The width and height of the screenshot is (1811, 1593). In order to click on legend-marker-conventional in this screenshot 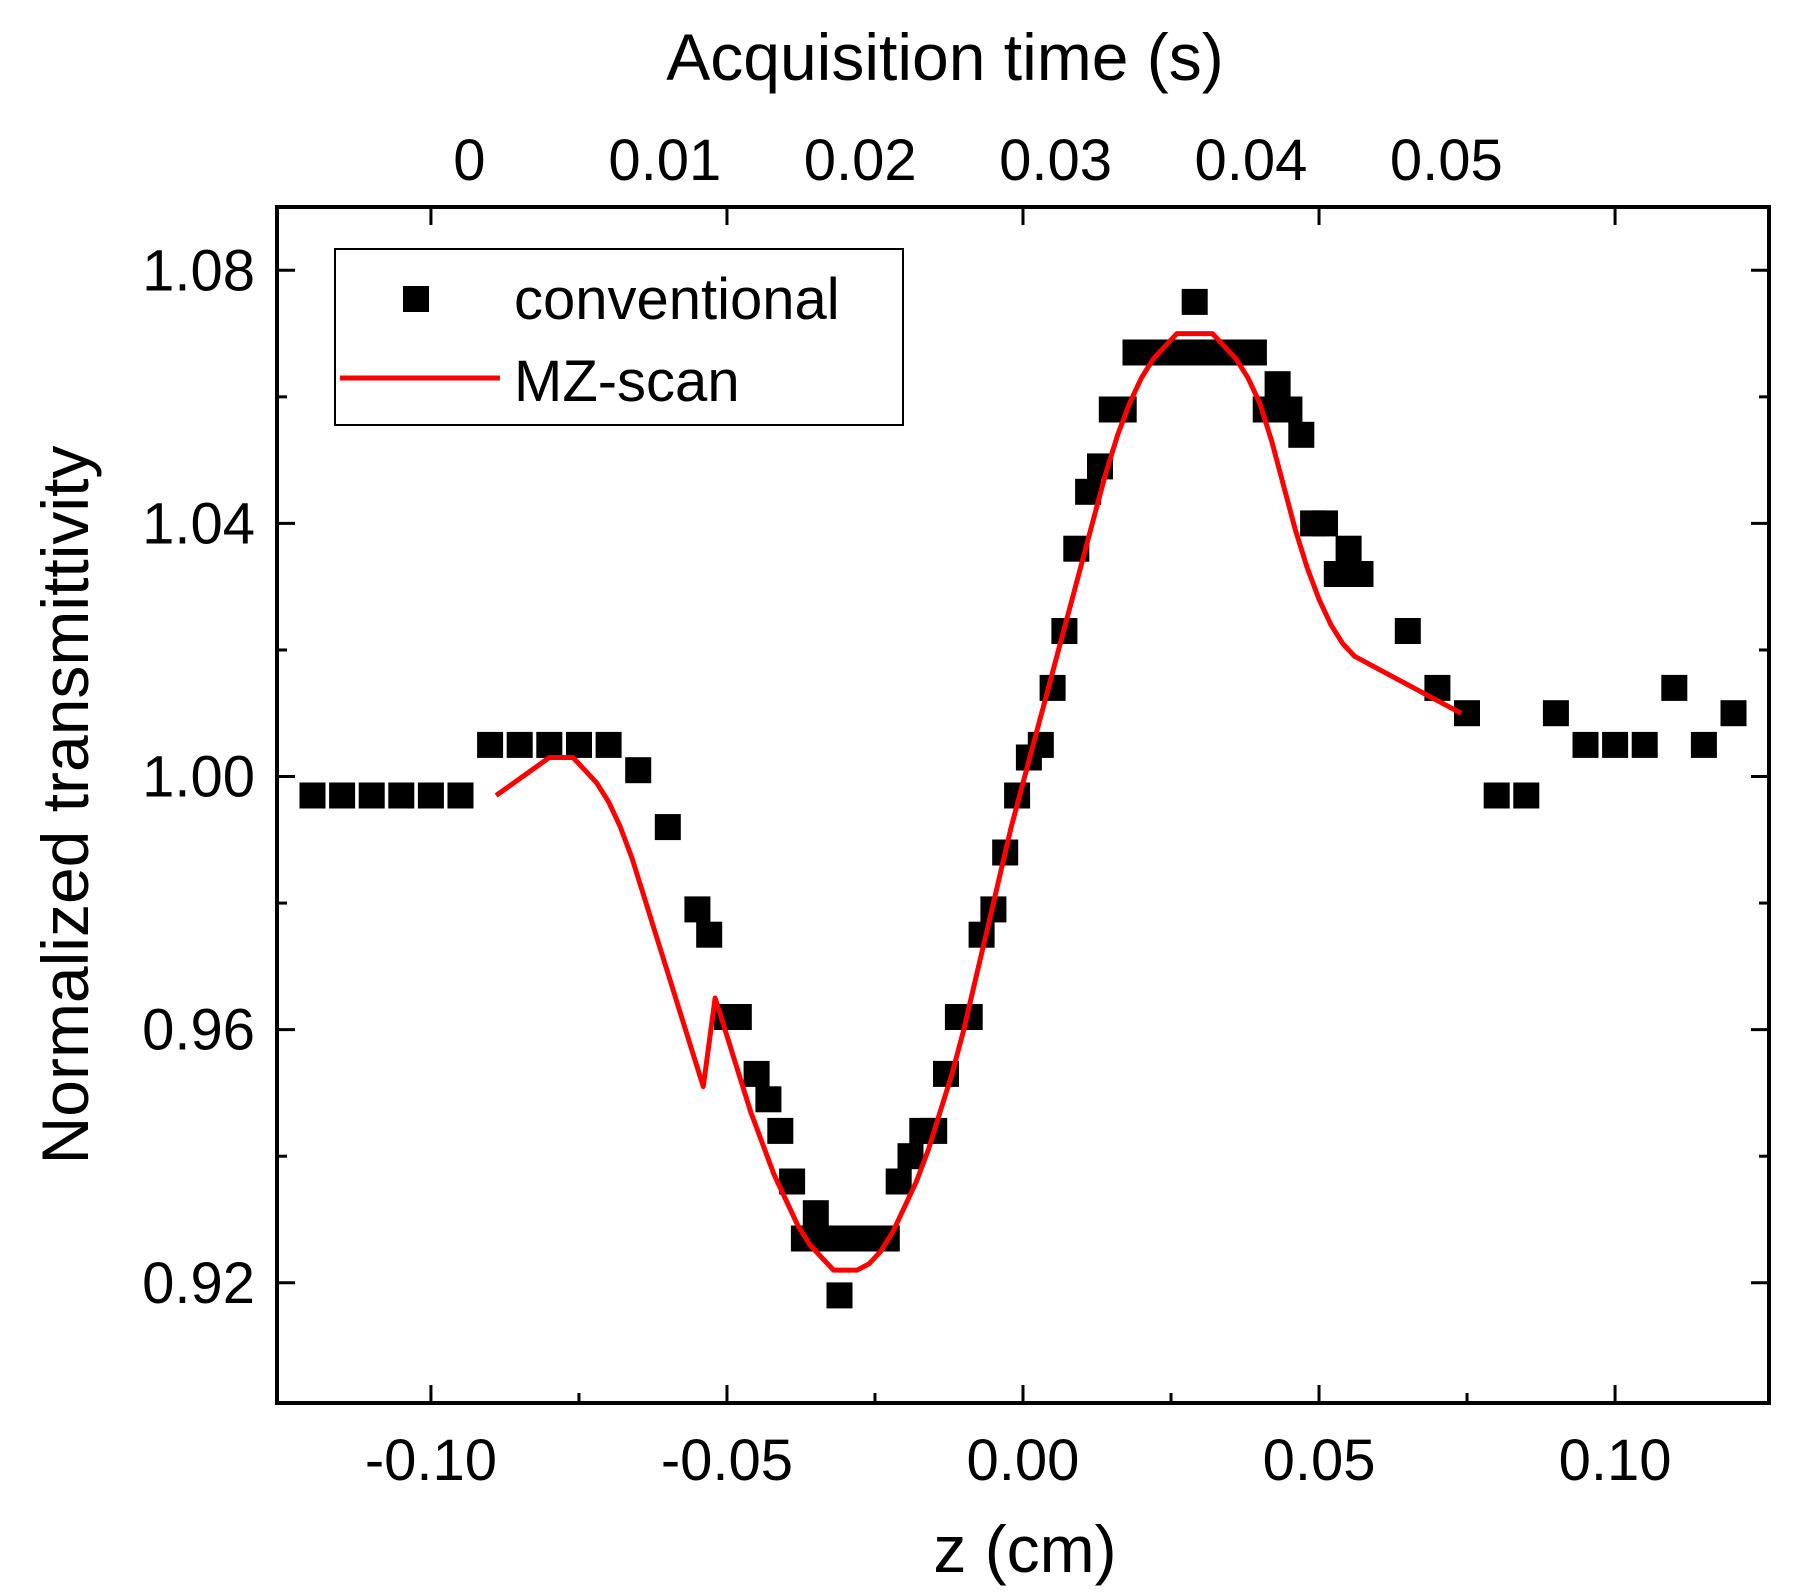, I will do `click(416, 299)`.